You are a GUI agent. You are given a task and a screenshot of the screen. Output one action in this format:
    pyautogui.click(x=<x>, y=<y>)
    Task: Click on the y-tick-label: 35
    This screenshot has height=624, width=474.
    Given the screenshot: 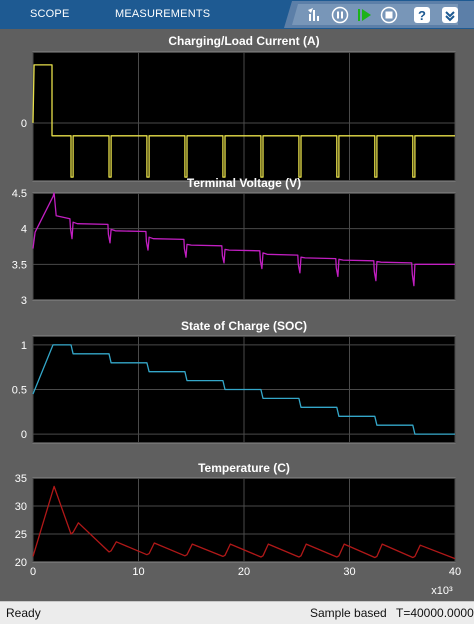 What is the action you would take?
    pyautogui.click(x=21, y=479)
    